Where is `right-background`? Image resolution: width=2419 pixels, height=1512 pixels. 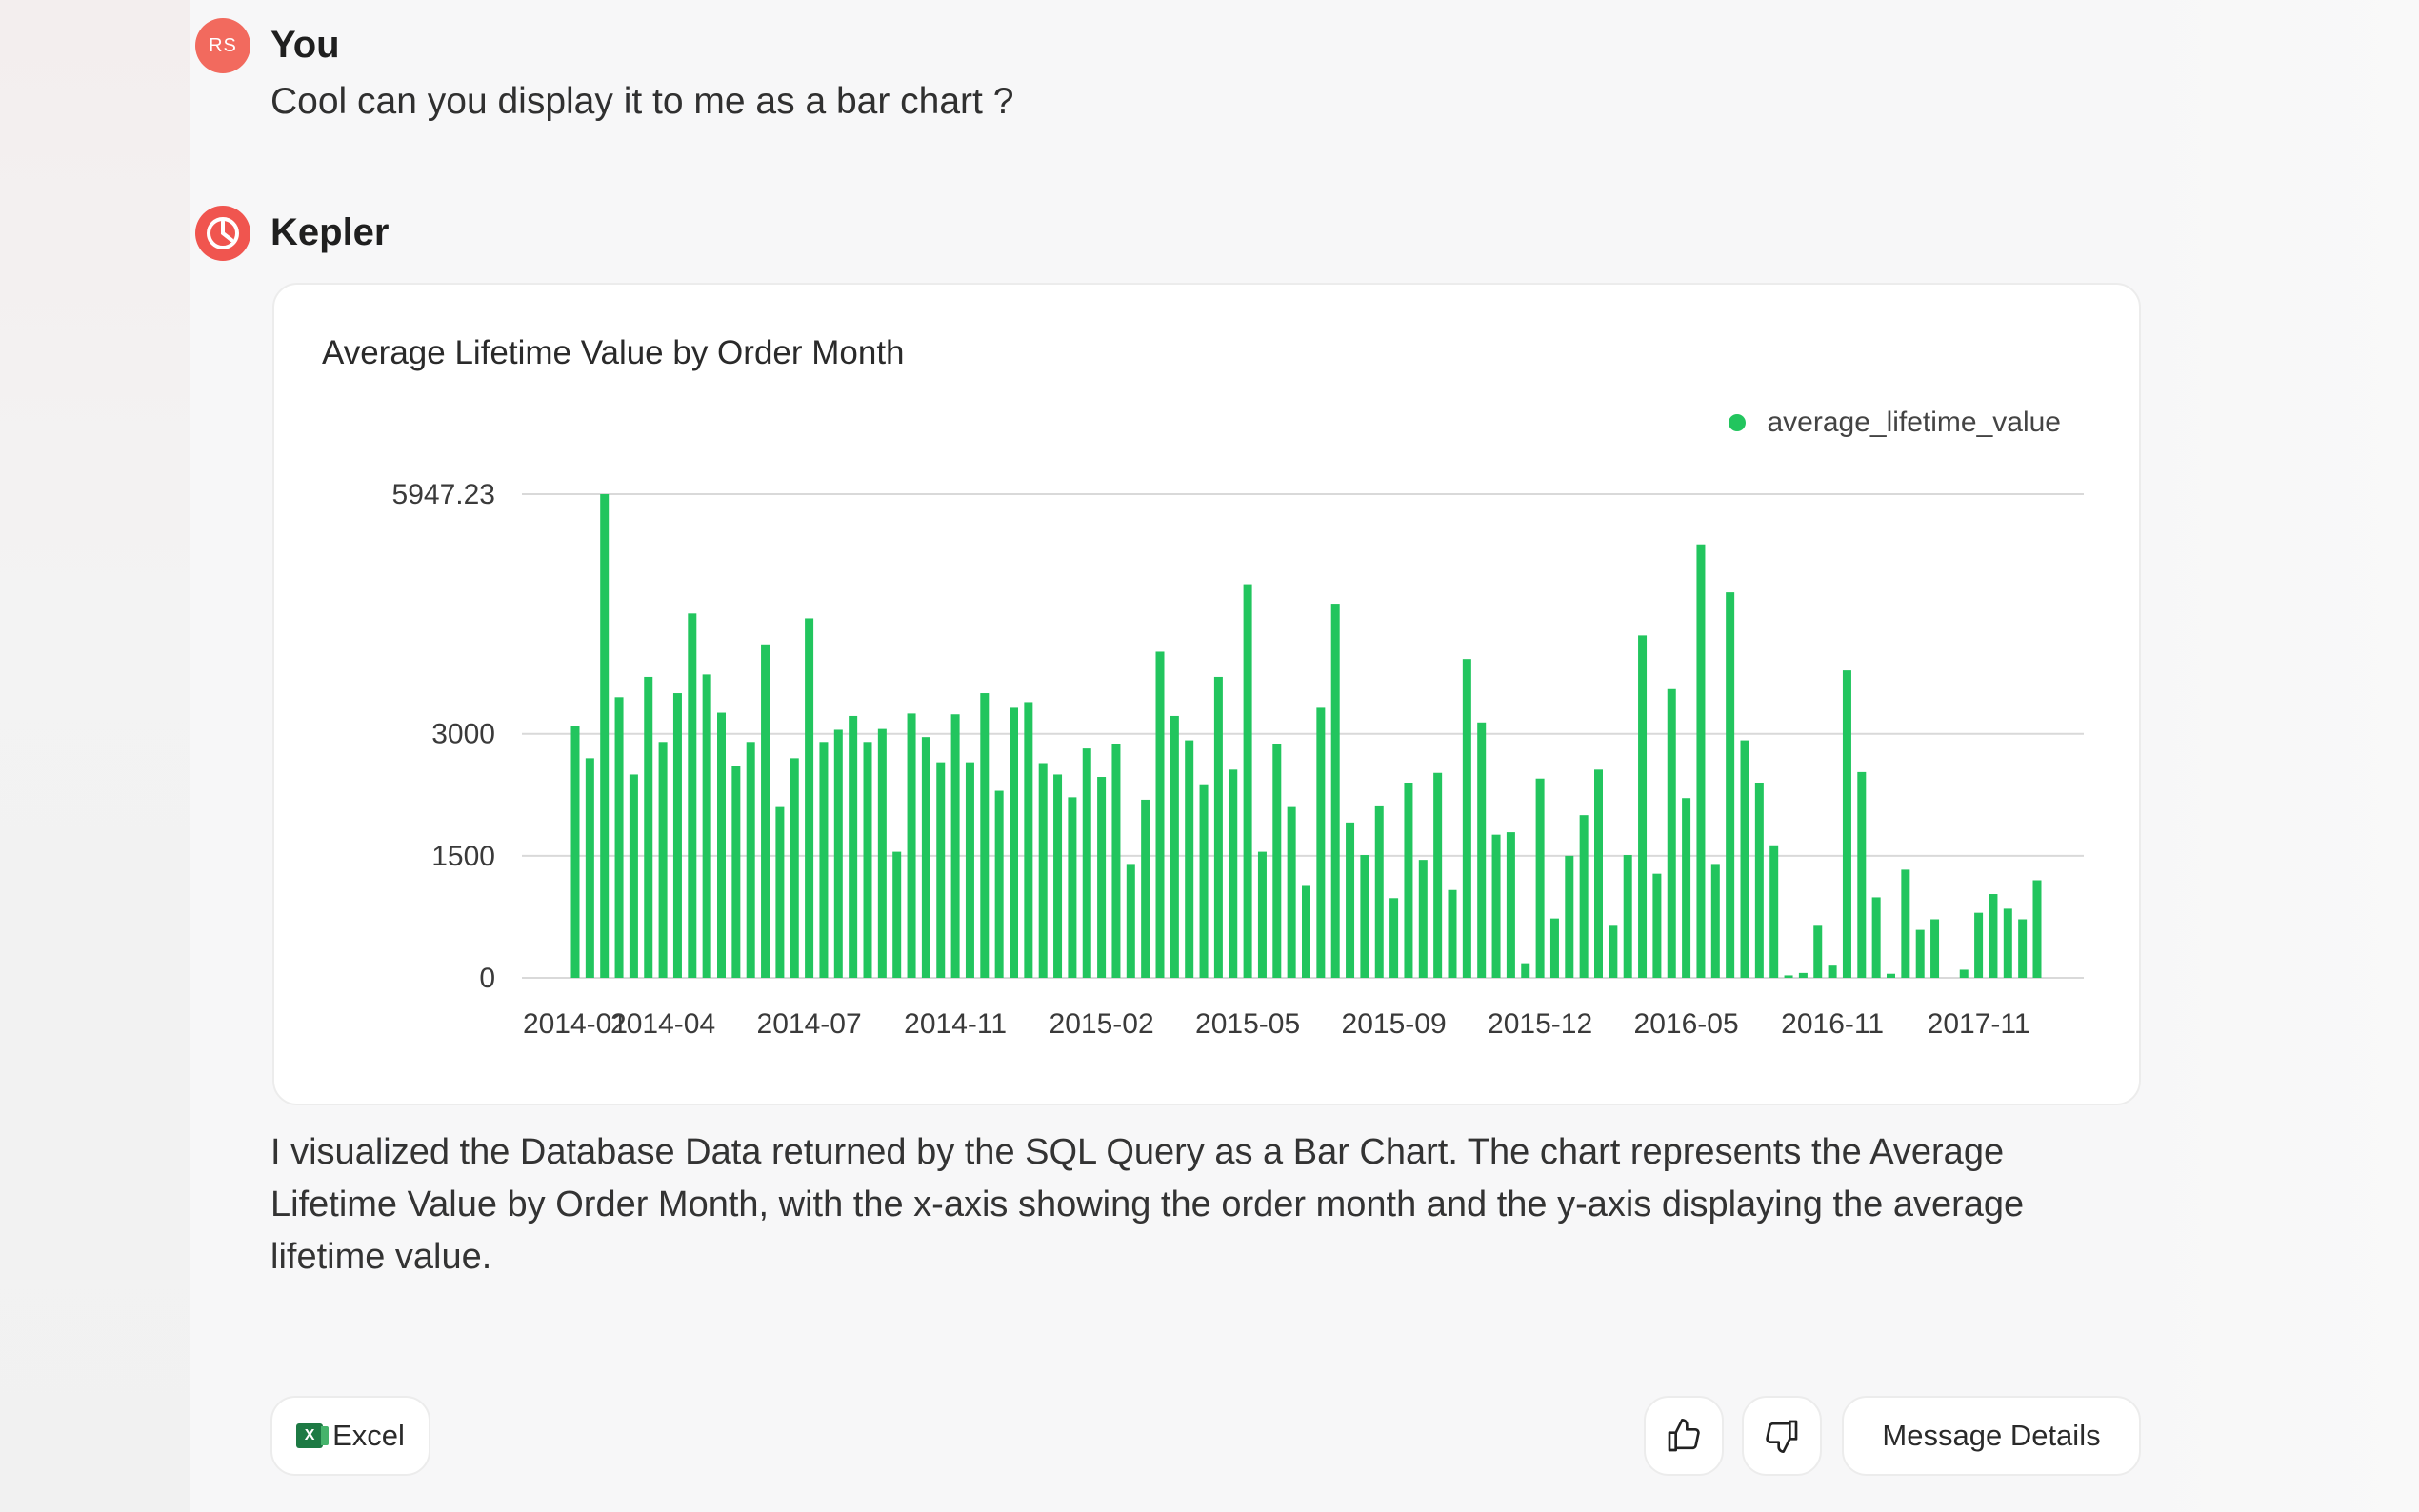 right-background is located at coordinates (2276, 756).